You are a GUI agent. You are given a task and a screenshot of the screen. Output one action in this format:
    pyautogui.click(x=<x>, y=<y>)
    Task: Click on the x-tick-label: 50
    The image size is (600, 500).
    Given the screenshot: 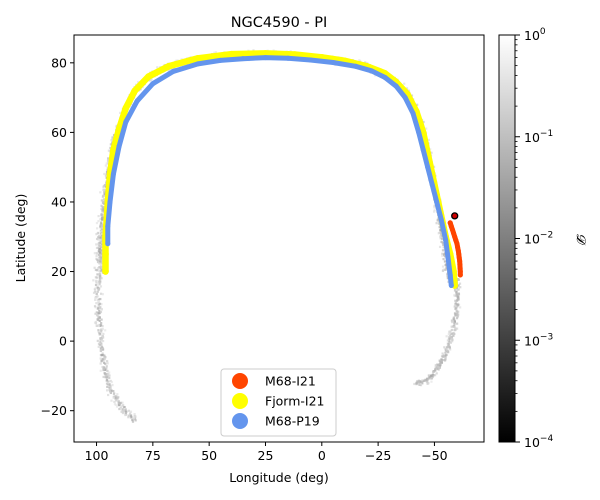 What is the action you would take?
    pyautogui.click(x=209, y=455)
    